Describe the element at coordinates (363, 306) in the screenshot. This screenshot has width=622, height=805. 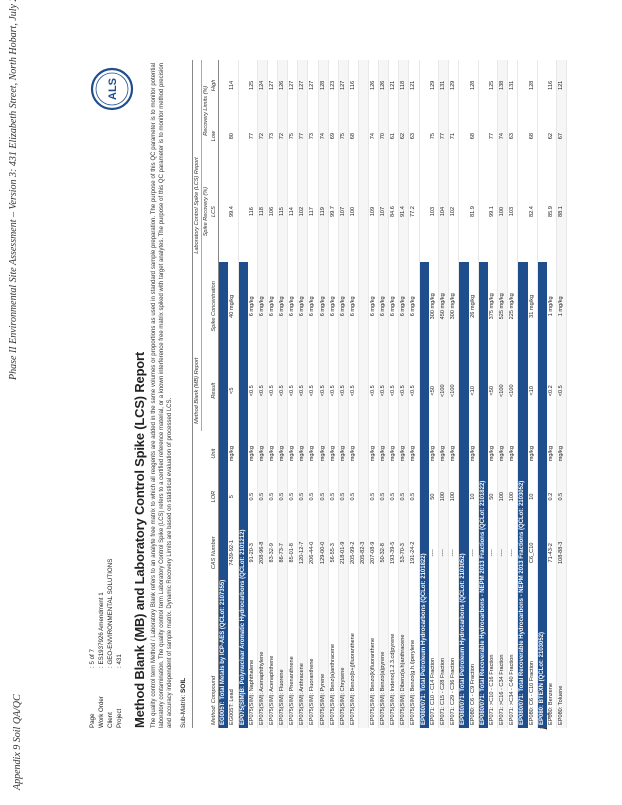
I see `spike-concentration` at that location.